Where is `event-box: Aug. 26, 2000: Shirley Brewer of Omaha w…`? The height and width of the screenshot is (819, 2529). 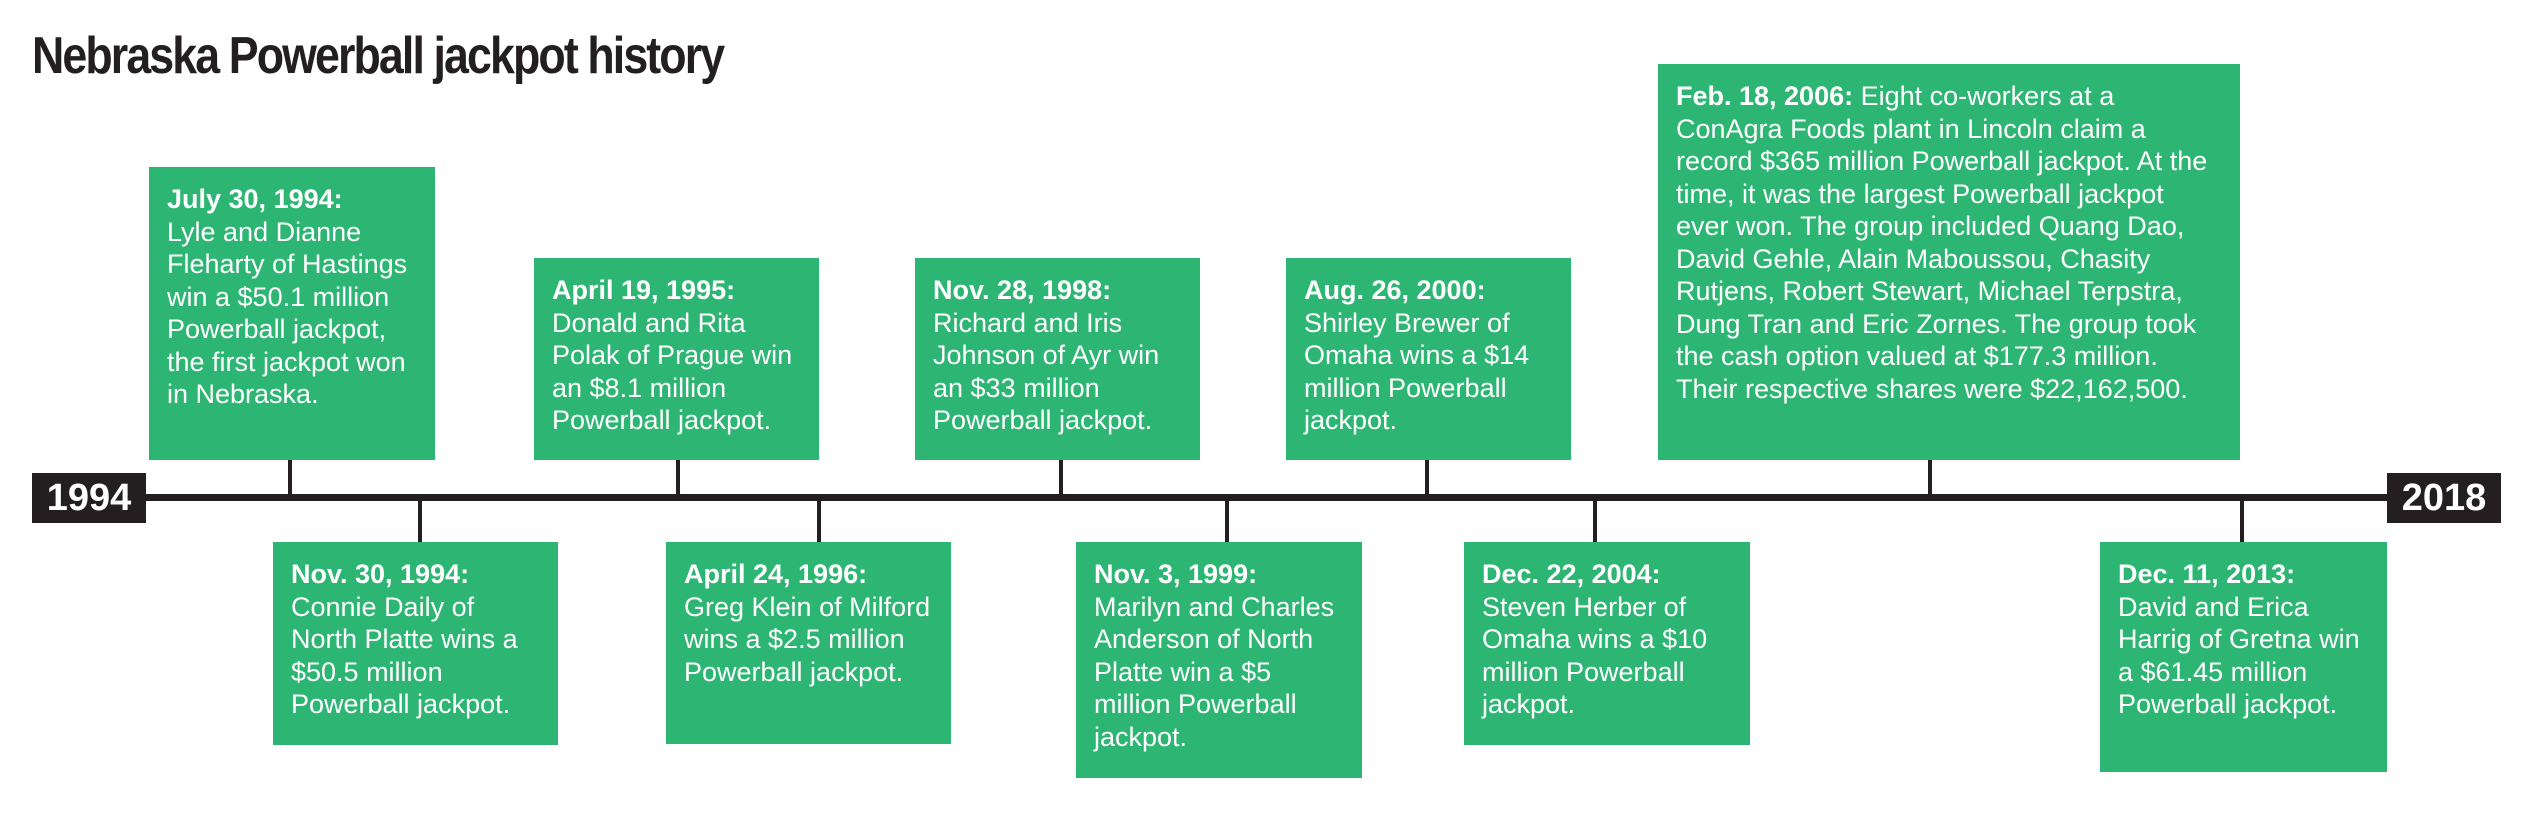 event-box: Aug. 26, 2000: Shirley Brewer of Omaha w… is located at coordinates (1428, 359).